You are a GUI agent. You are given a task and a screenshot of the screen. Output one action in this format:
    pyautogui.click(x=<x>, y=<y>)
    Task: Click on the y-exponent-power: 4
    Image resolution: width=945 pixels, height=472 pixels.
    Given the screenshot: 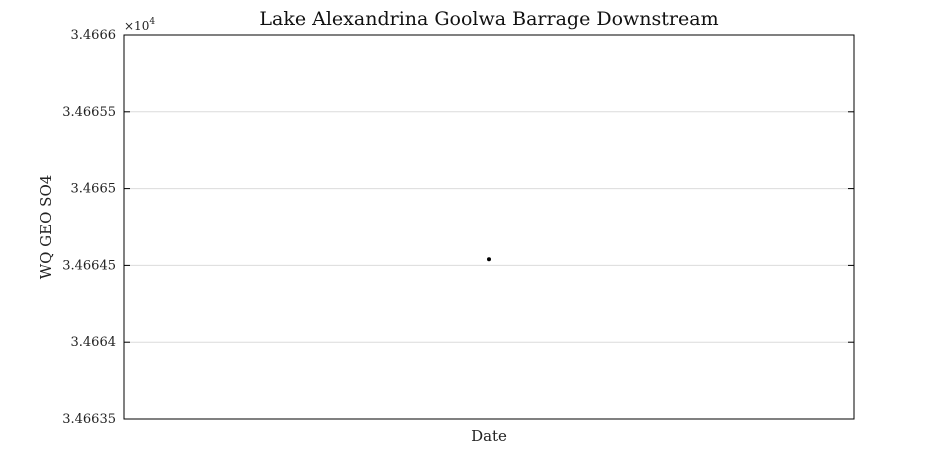 What is the action you would take?
    pyautogui.click(x=152, y=22)
    